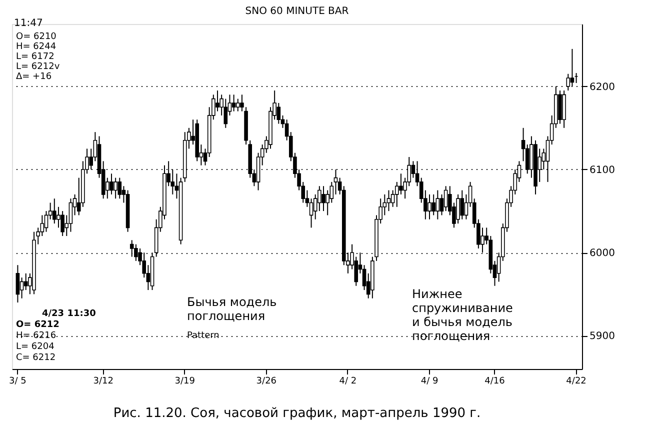  Describe the element at coordinates (36, 358) in the screenshot. I see `annotation: C= 6212` at that location.